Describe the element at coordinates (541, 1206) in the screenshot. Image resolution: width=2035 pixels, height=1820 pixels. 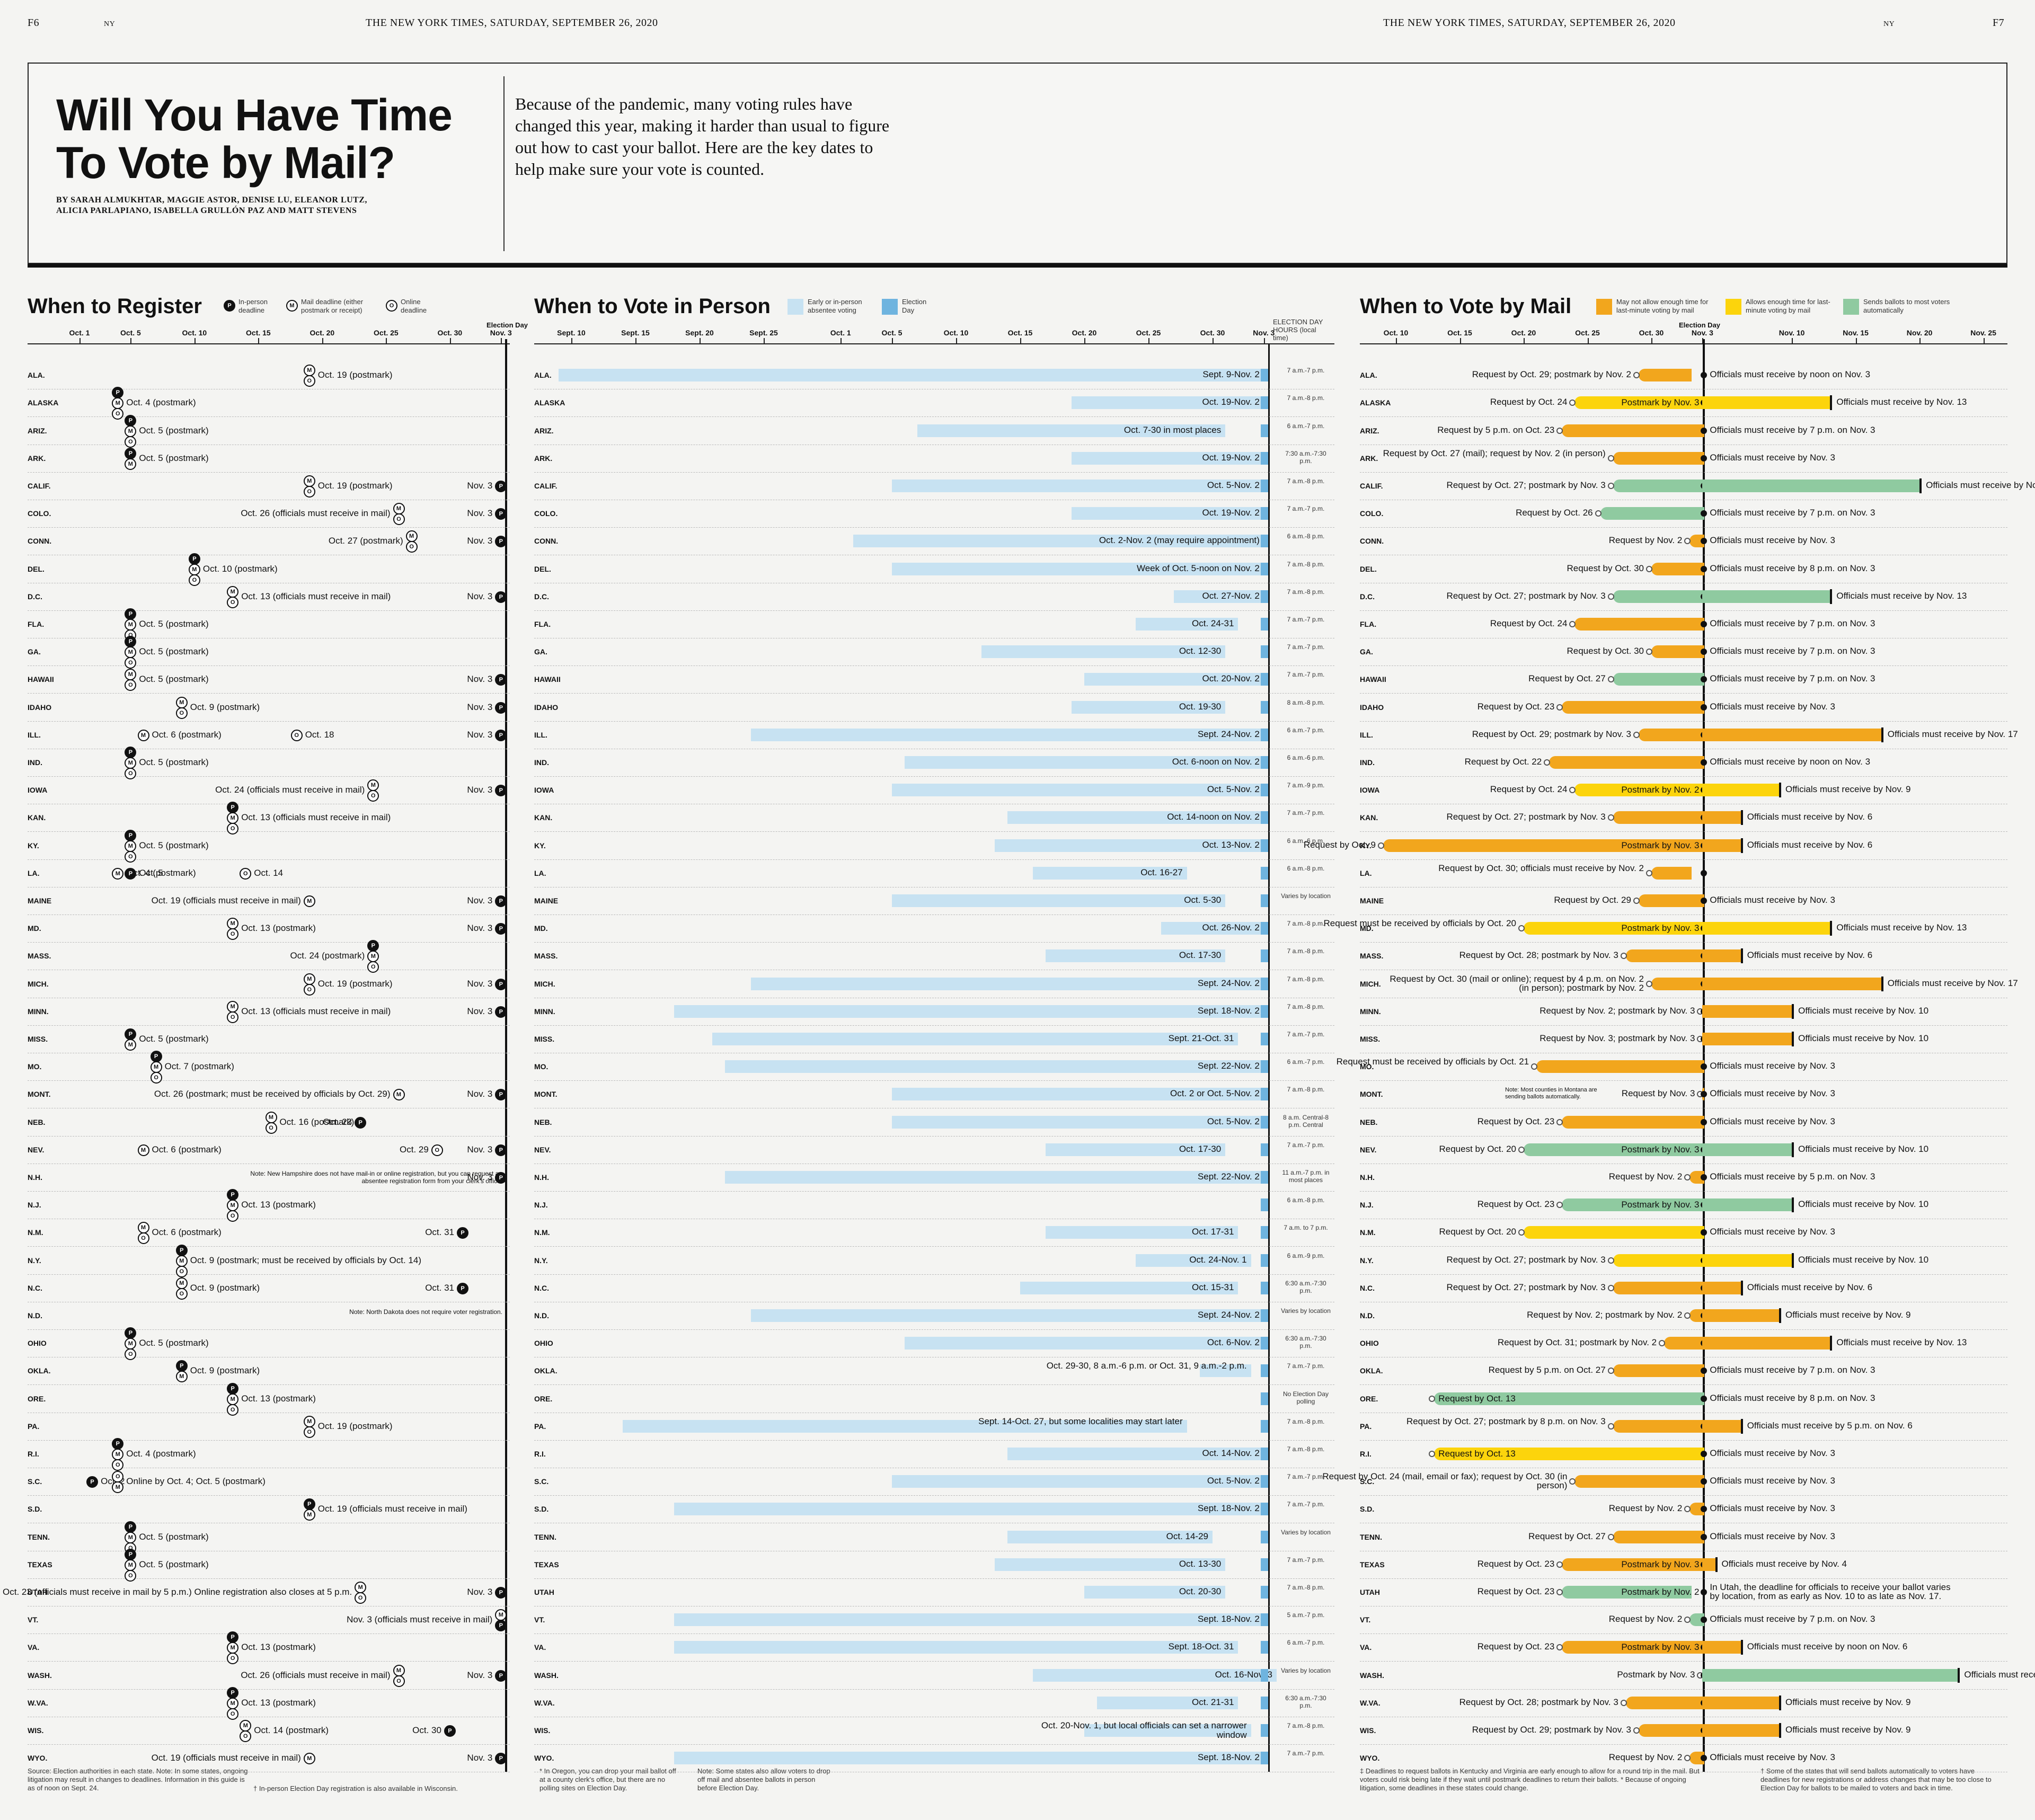
I see `state-abbrev: N.J.` at that location.